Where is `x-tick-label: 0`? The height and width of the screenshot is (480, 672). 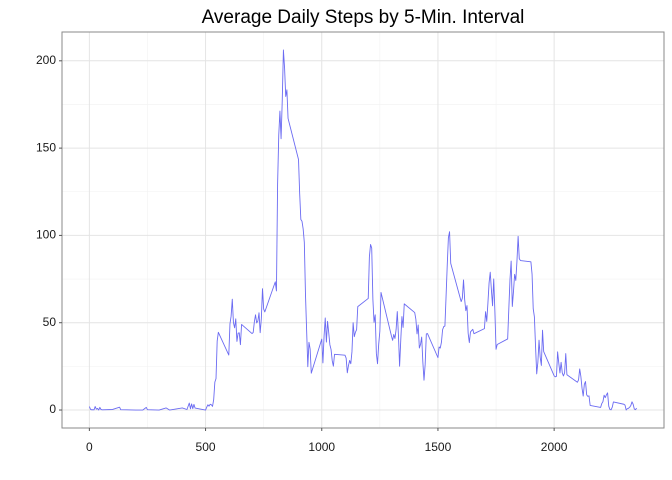
x-tick-label: 0 is located at coordinates (89, 447).